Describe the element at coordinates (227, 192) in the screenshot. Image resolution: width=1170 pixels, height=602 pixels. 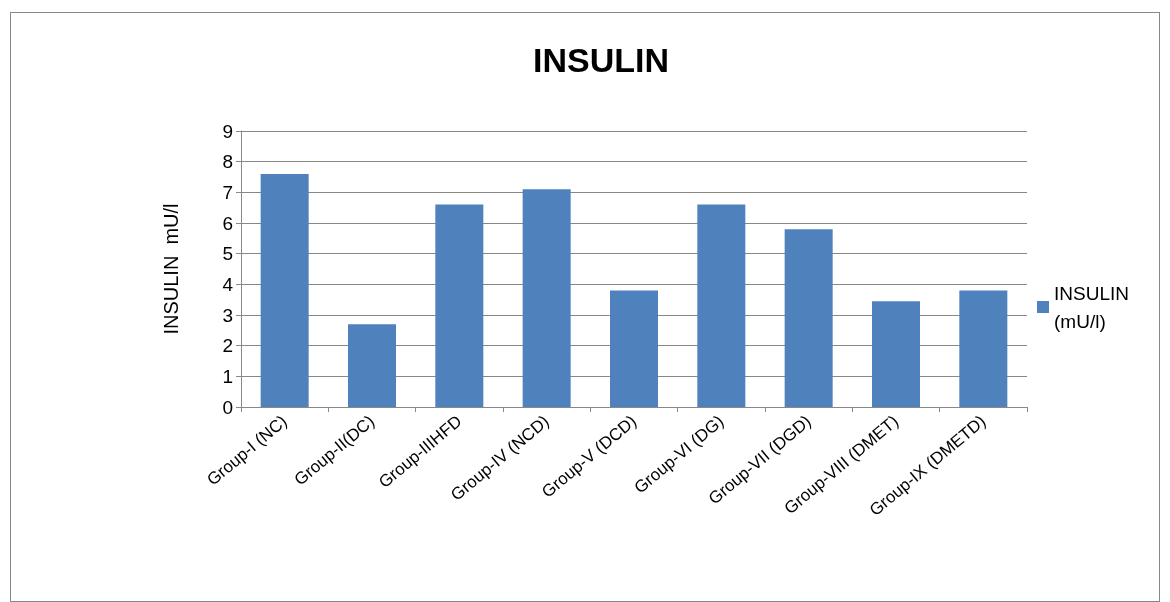
I see `y-tick-label: 7` at that location.